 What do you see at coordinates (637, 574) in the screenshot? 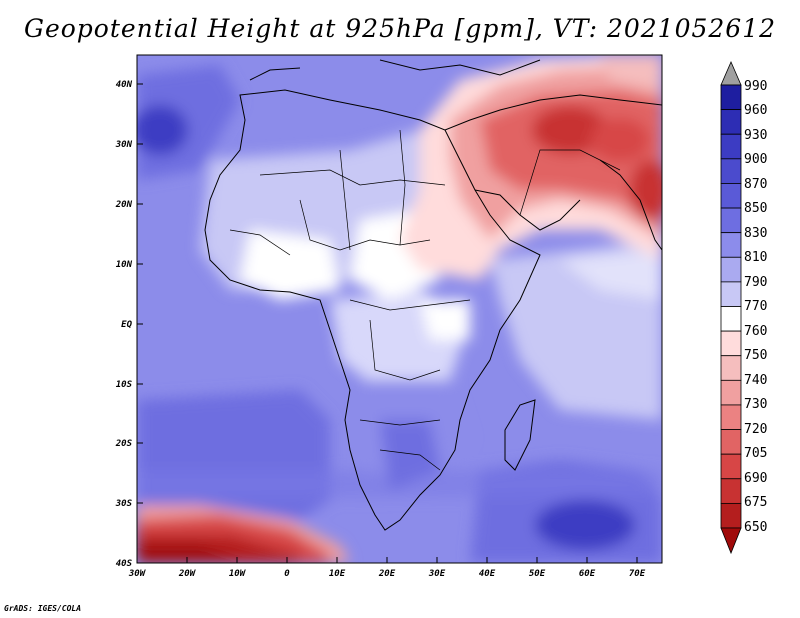
I see `lon-label-70e: 70E` at bounding box center [637, 574].